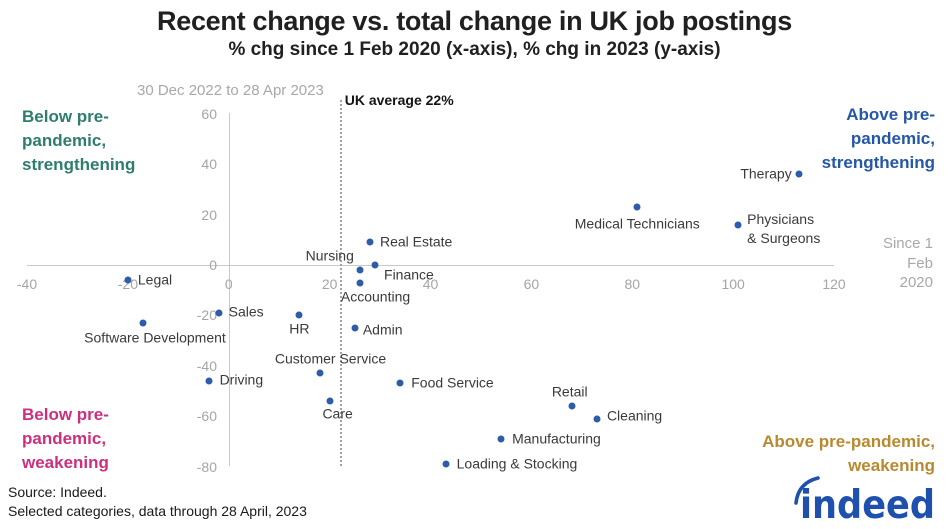 This screenshot has height=529, width=949. What do you see at coordinates (375, 296) in the screenshot?
I see `data-point-label: Accounting` at bounding box center [375, 296].